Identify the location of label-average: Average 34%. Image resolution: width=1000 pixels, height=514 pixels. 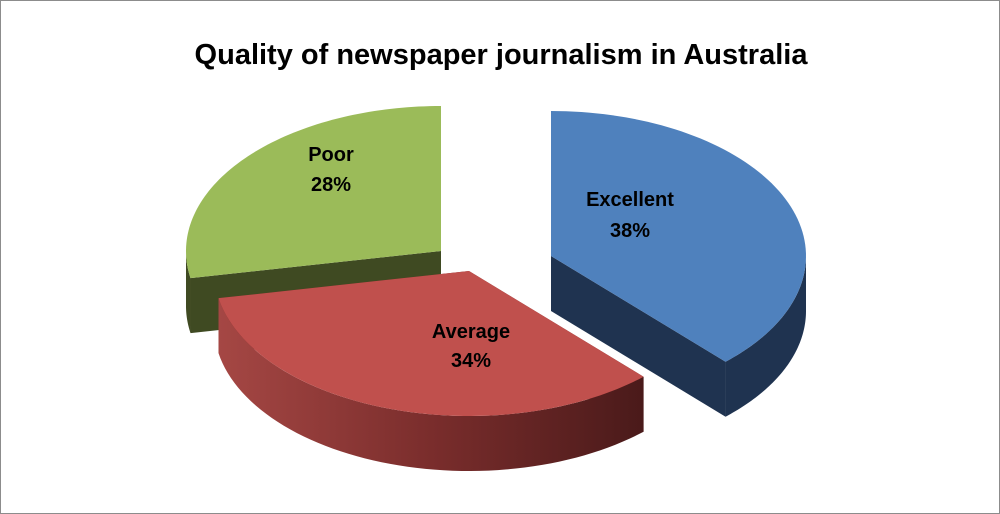
(471, 346).